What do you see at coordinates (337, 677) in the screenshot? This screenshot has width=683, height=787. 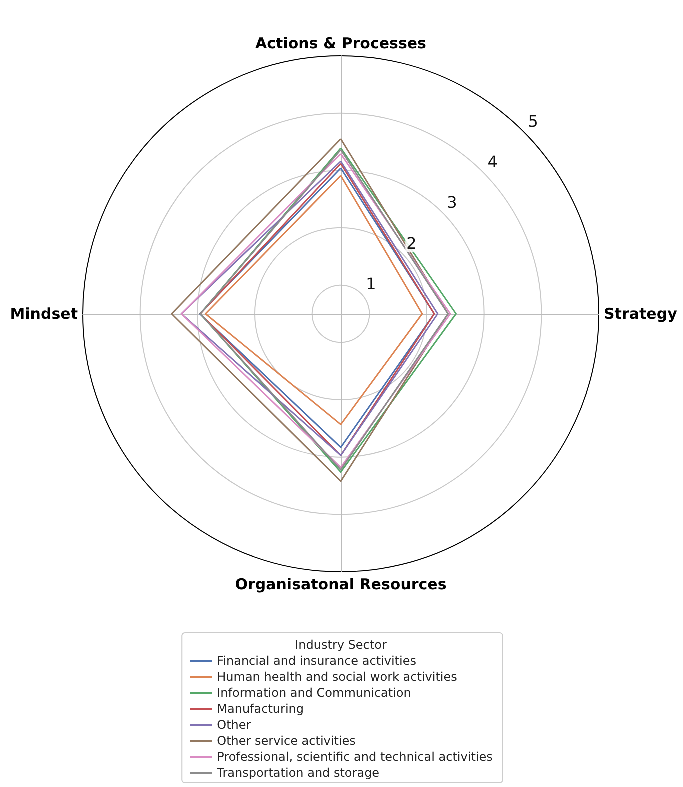 I see `legend-label: Human health and social work activities` at bounding box center [337, 677].